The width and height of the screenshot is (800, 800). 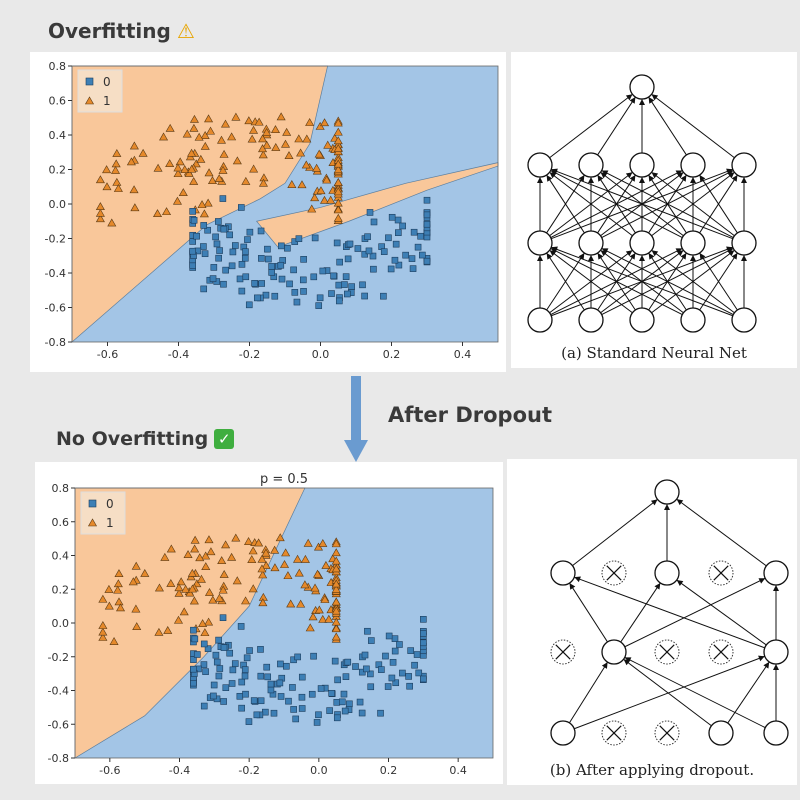 What do you see at coordinates (652, 770) in the screenshot?
I see `dropout-net-caption: (b) After applying dropout.` at bounding box center [652, 770].